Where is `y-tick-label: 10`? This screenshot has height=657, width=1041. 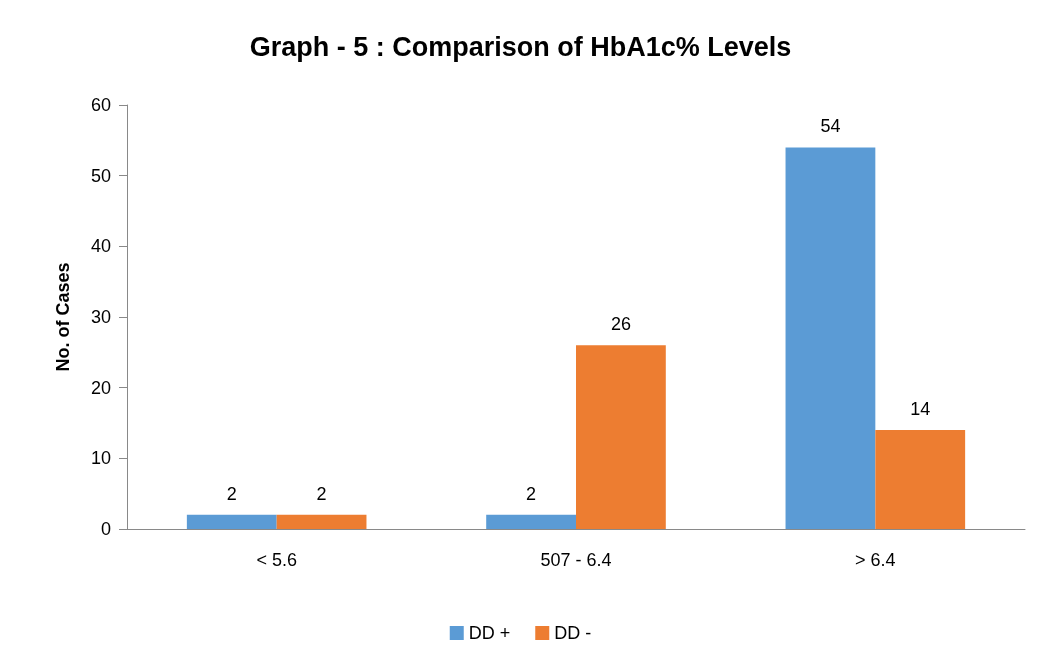 y-tick-label: 10 is located at coordinates (100, 458).